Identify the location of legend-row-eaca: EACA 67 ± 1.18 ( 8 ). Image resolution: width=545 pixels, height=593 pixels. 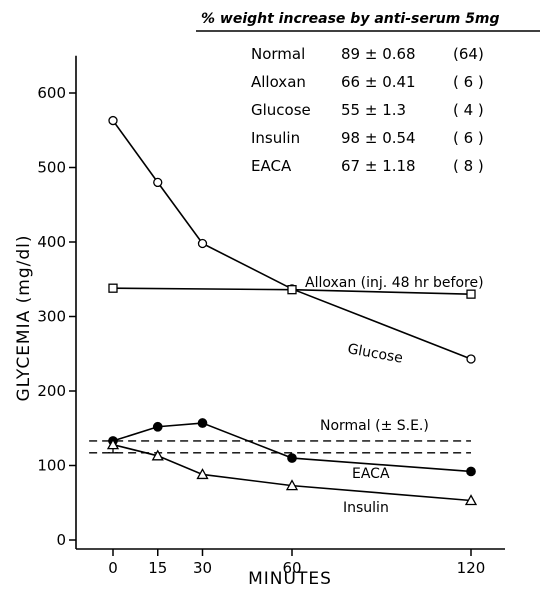
(367, 166).